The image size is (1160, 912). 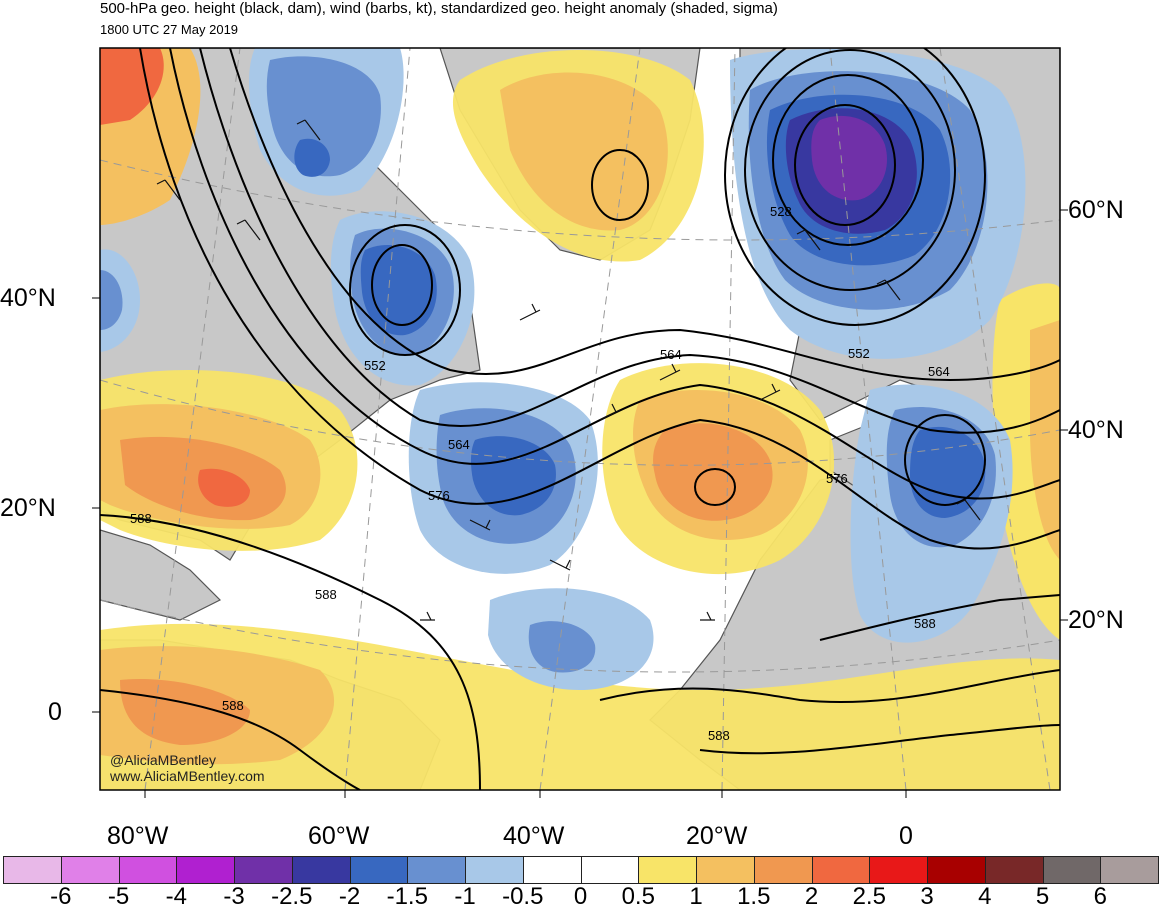 I want to click on valid-time: 1800 UTC 27 May 2019, so click(x=169, y=29).